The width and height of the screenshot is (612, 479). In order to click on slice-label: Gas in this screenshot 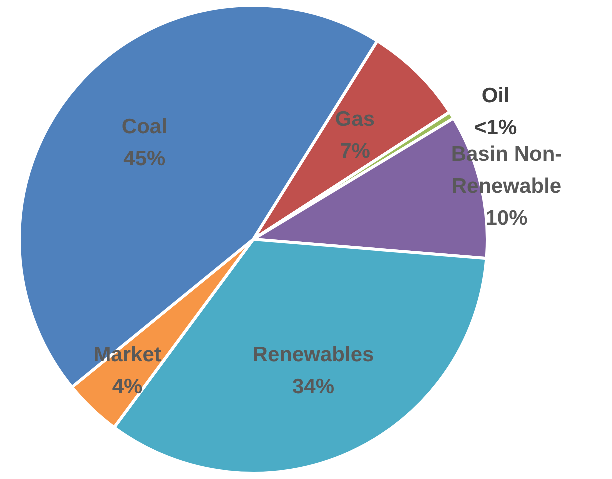, I will do `click(355, 119)`.